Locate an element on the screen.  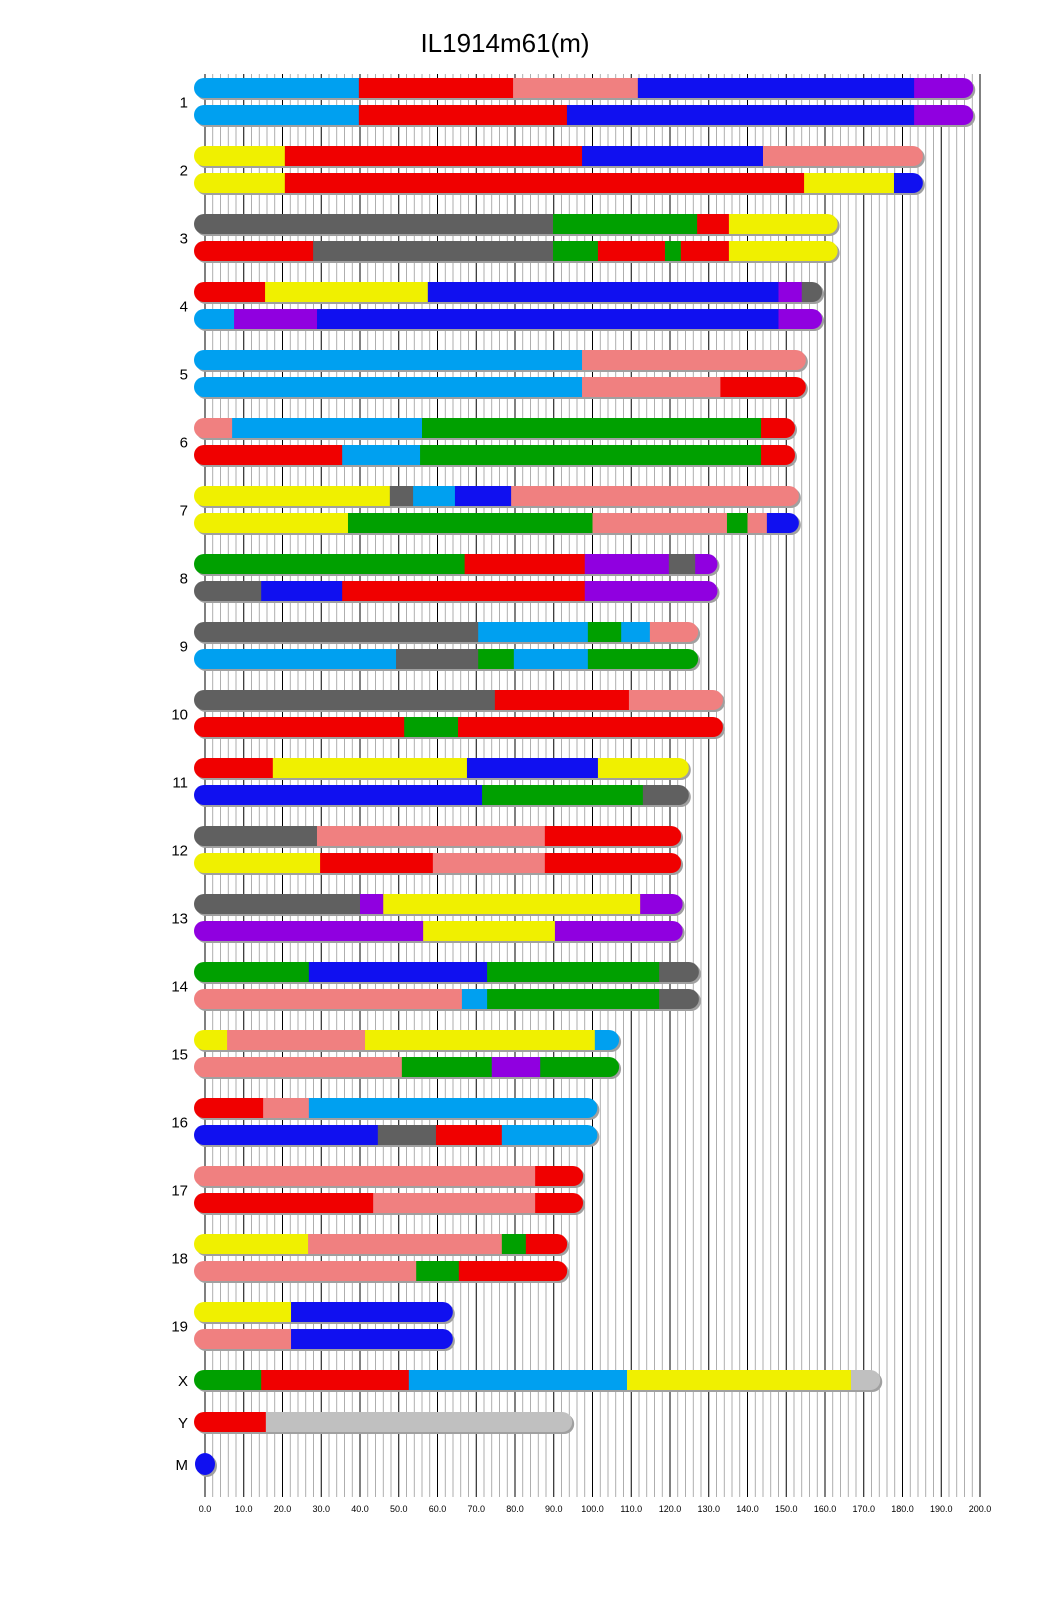
chromosome-label: Y is located at coordinates (183, 1423).